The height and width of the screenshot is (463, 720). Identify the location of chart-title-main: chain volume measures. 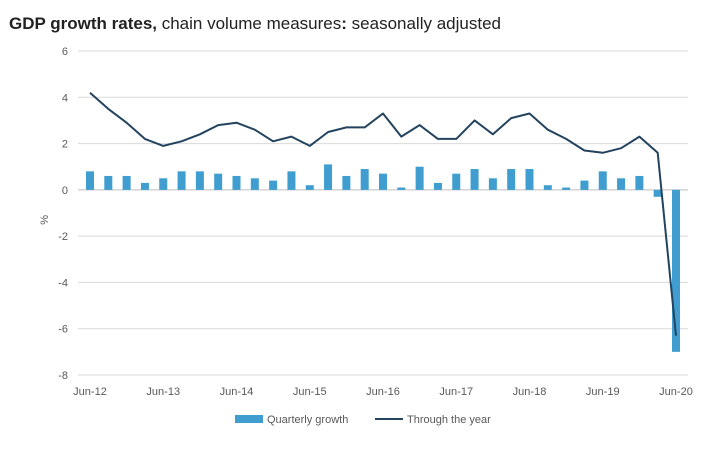
(249, 23).